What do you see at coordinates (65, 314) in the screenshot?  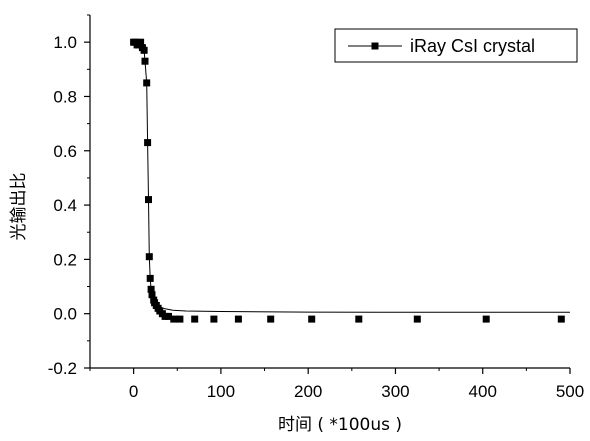 I see `y-tick-label: 0.0` at bounding box center [65, 314].